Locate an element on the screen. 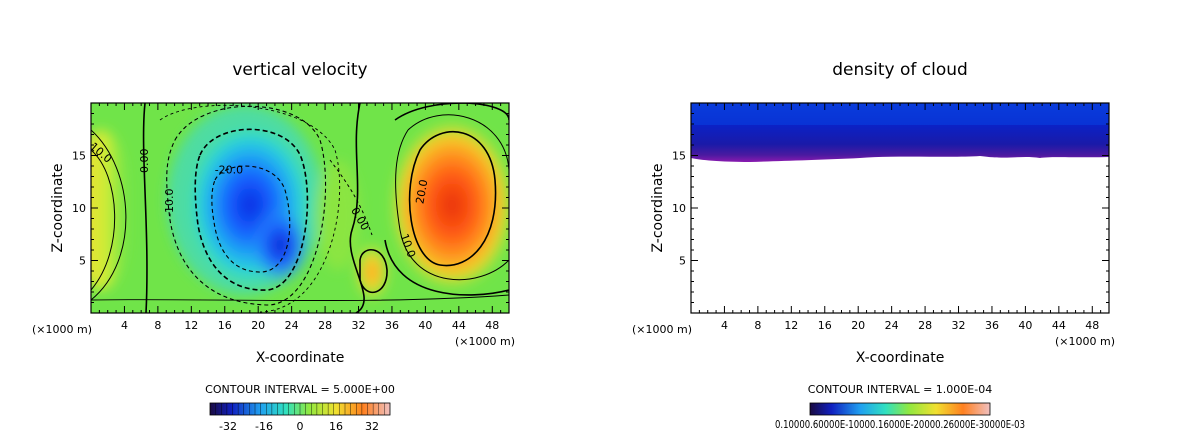  contour-interval-text: CONTOUR INTERVAL = 5.000E+00 is located at coordinates (300, 389).